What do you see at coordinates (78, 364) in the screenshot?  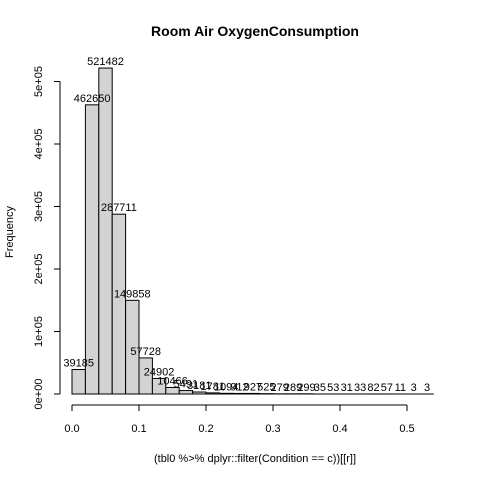 I see `bar-count-label: 39185` at bounding box center [78, 364].